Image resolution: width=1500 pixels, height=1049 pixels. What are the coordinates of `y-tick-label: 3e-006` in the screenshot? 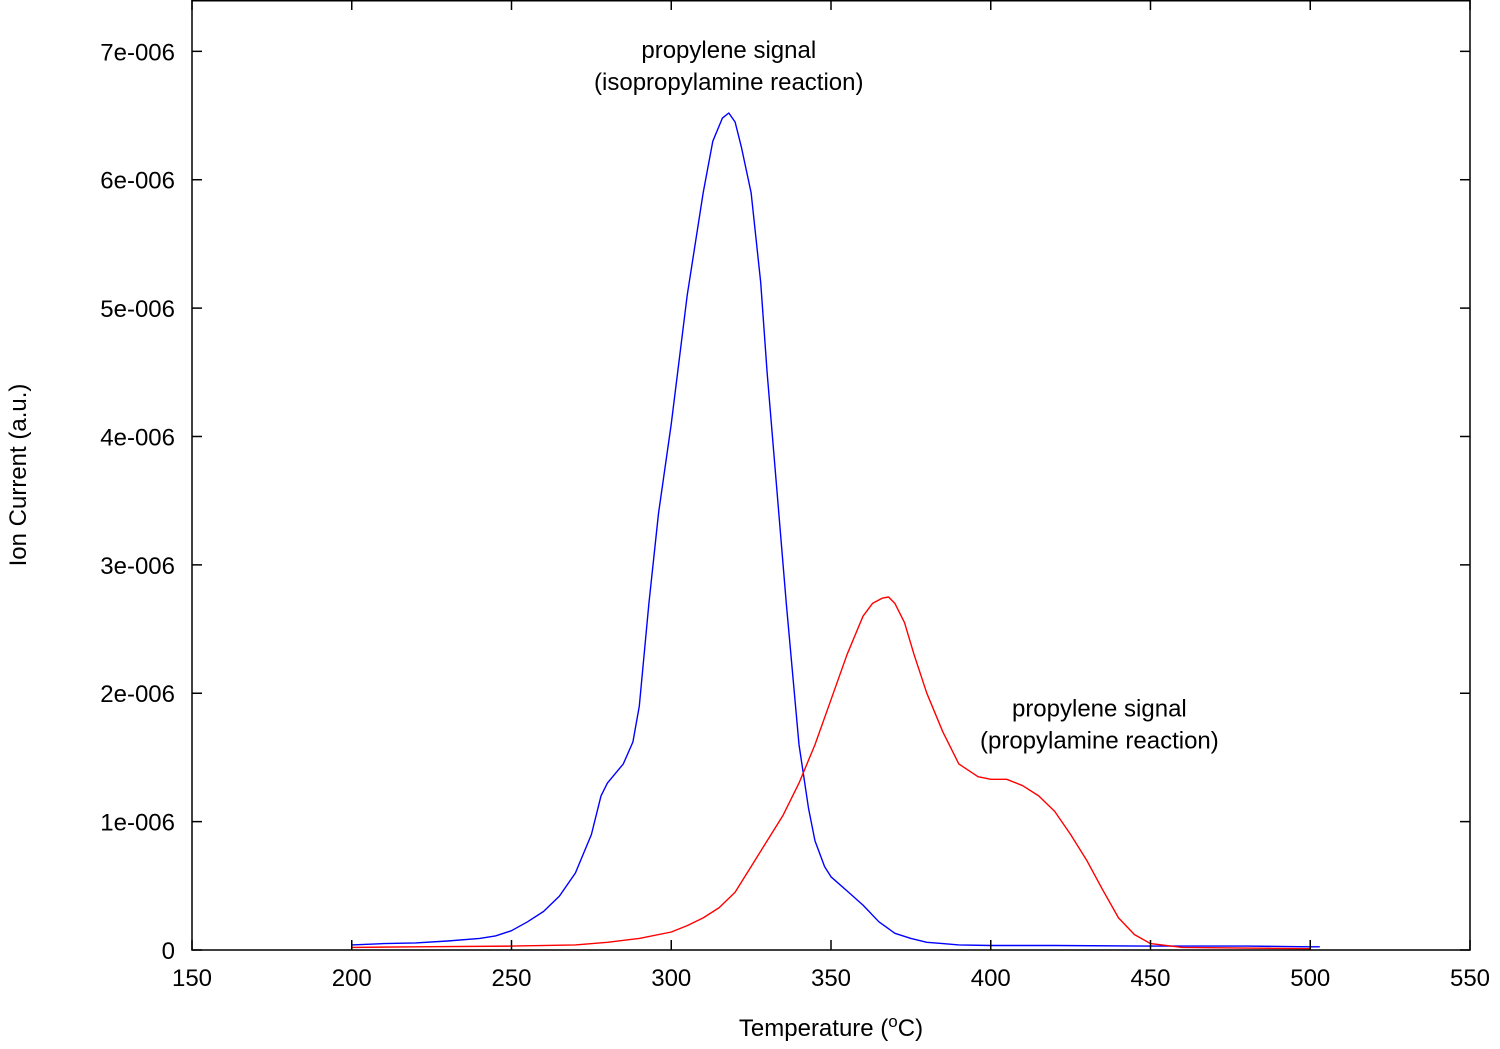 It's located at (137, 566).